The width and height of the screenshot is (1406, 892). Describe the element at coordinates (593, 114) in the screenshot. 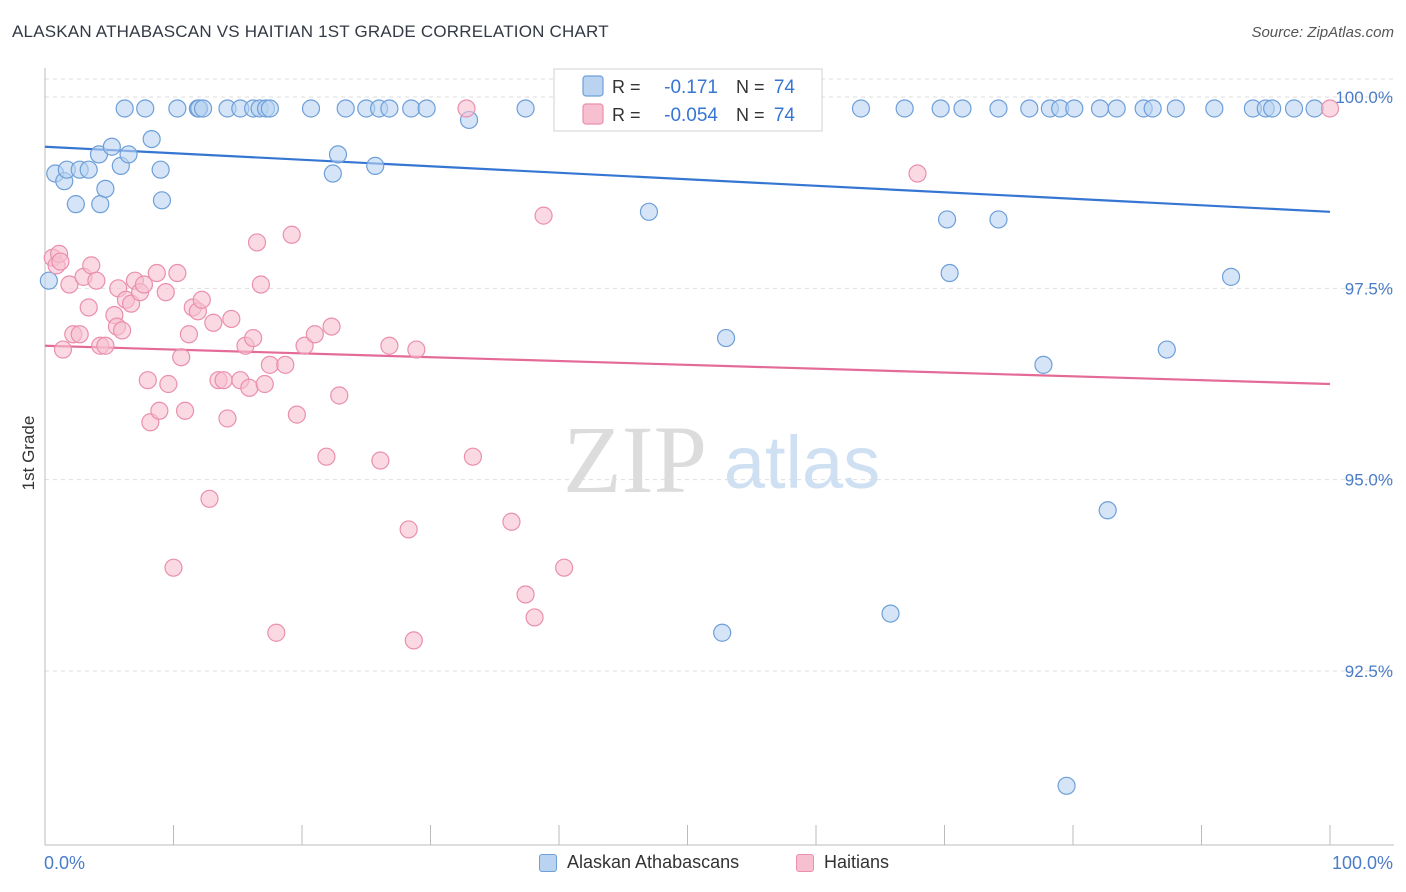

I see `legend-swatch-pink` at that location.